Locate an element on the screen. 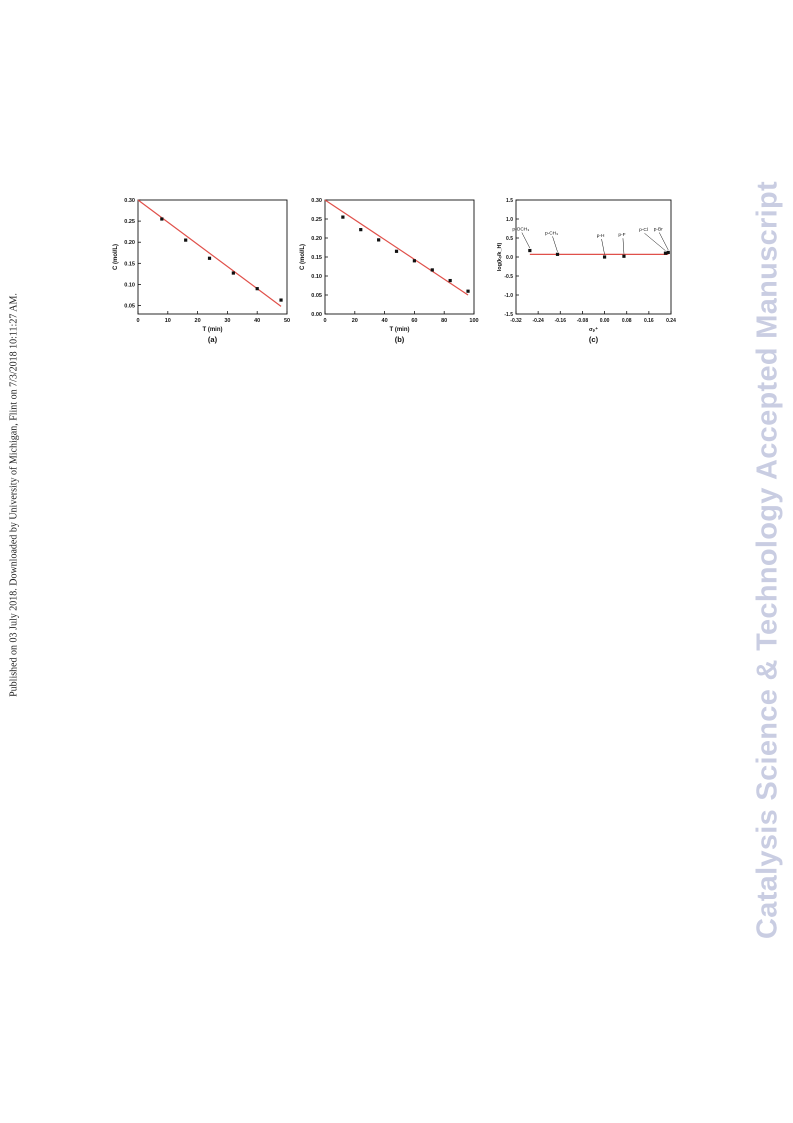 Image resolution: width=793 pixels, height=1123 pixels. x-tick-label: 80 is located at coordinates (444, 321).